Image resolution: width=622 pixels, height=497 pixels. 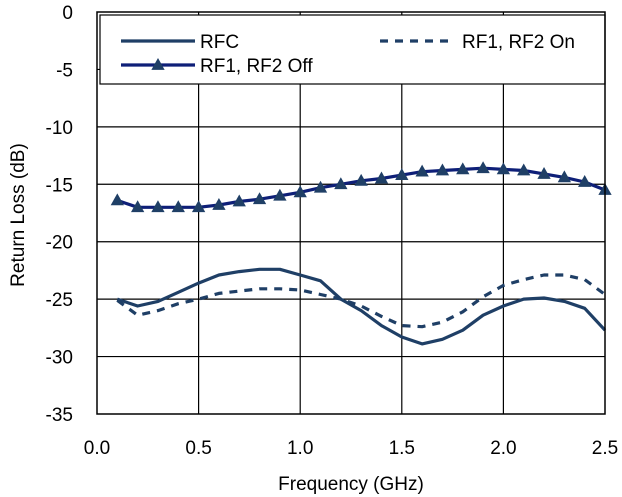 What do you see at coordinates (59, 243) in the screenshot?
I see `y-tick-label: -20` at bounding box center [59, 243].